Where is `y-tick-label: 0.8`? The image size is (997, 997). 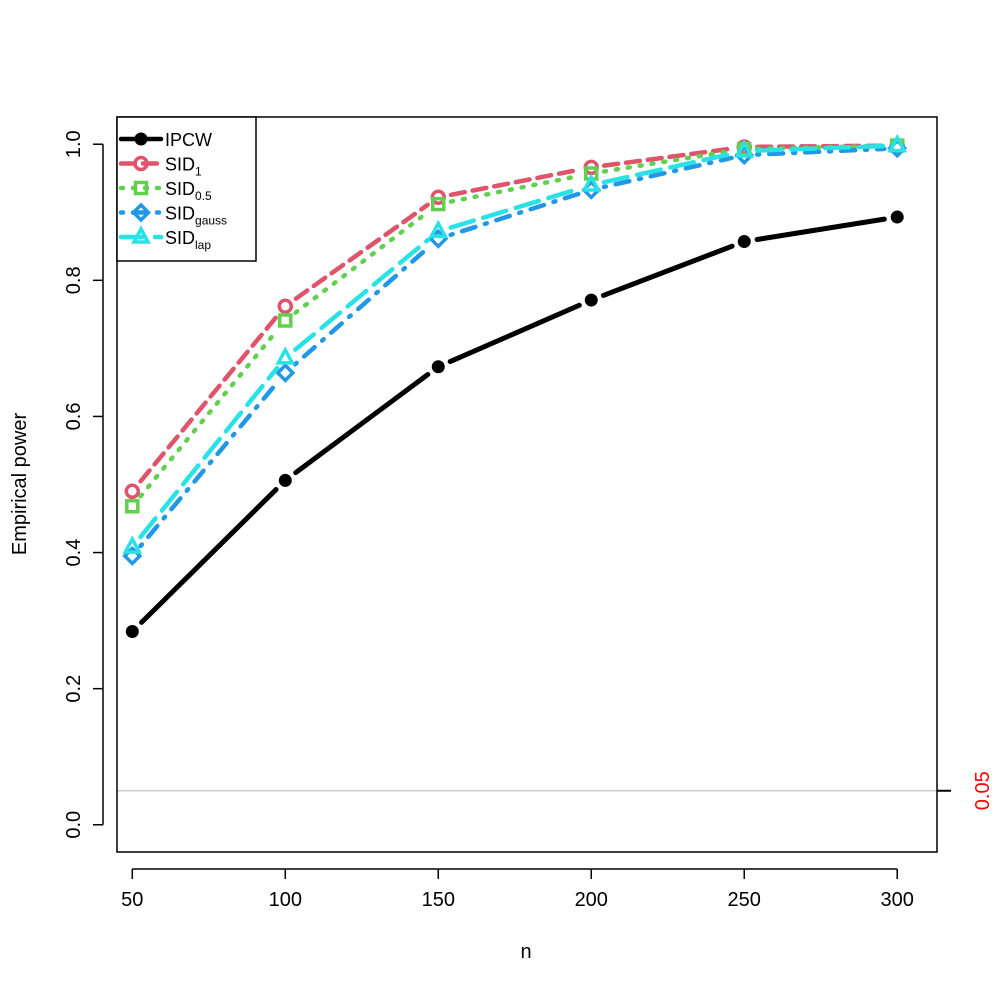
y-tick-label: 0.8 is located at coordinates (74, 280).